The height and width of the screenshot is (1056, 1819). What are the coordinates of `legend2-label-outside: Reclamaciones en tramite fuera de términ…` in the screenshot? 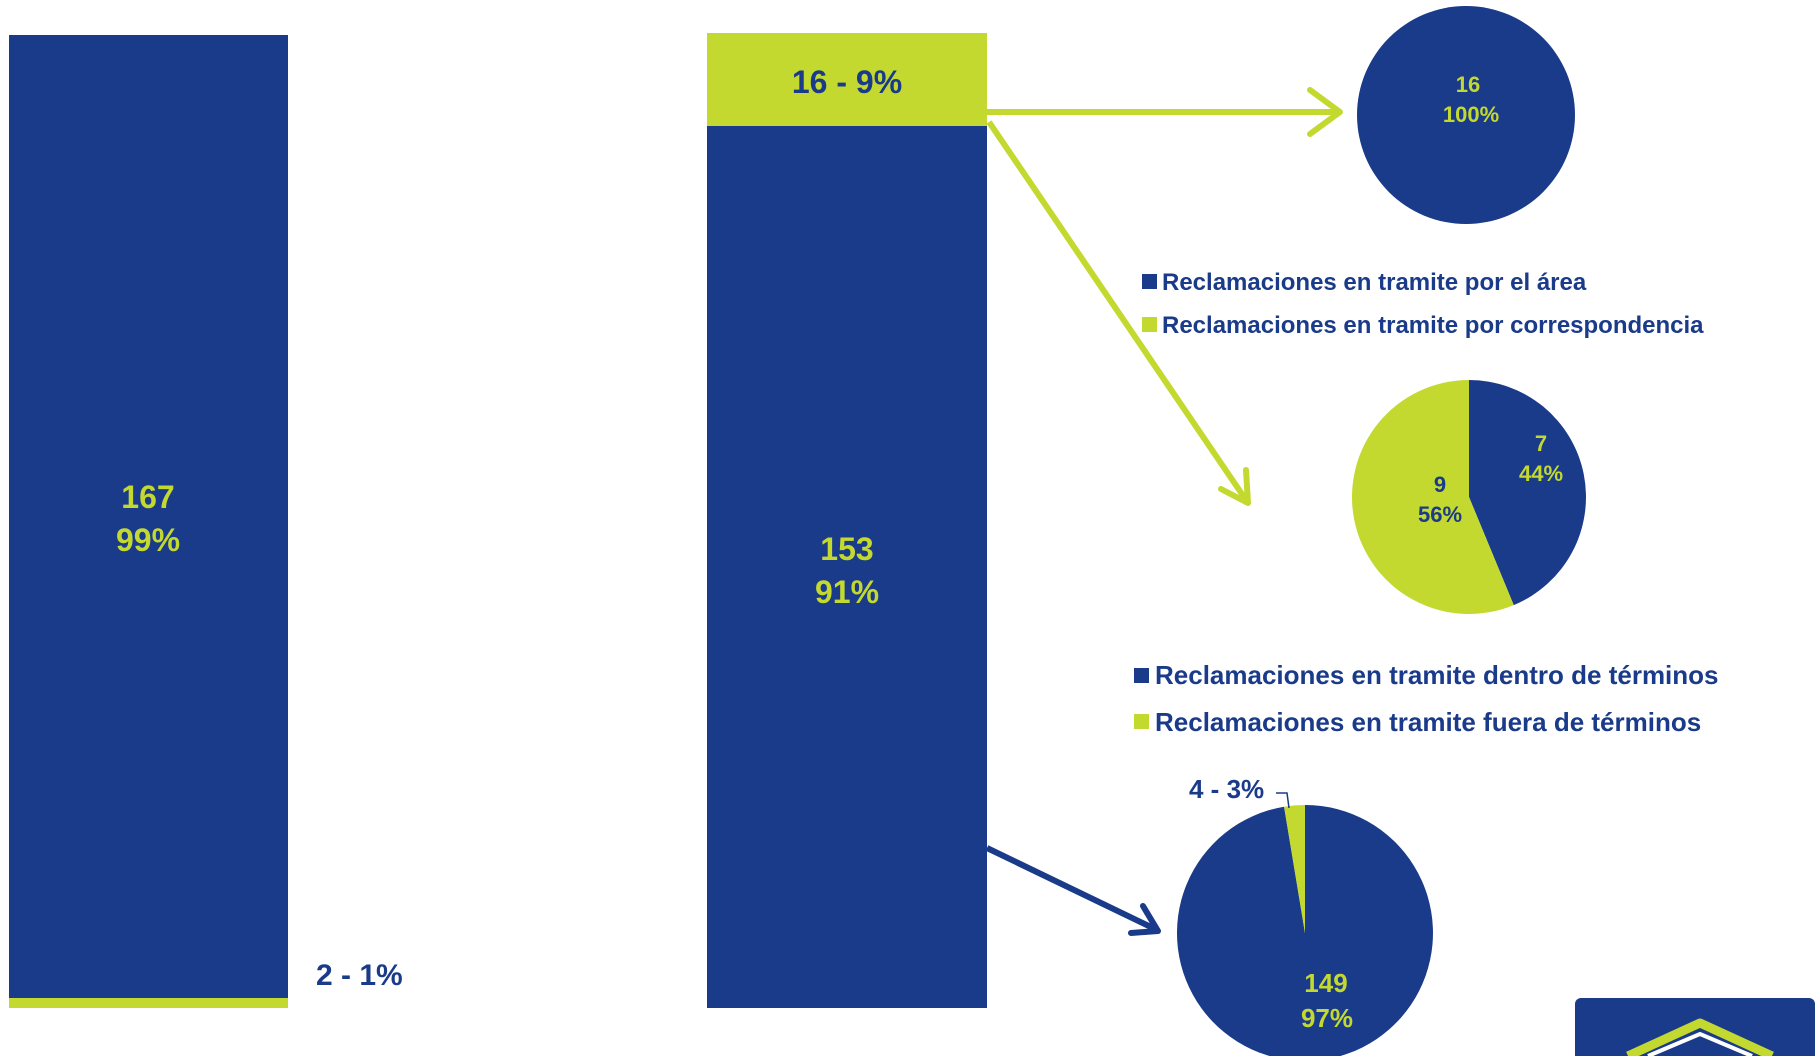 It's located at (1428, 722).